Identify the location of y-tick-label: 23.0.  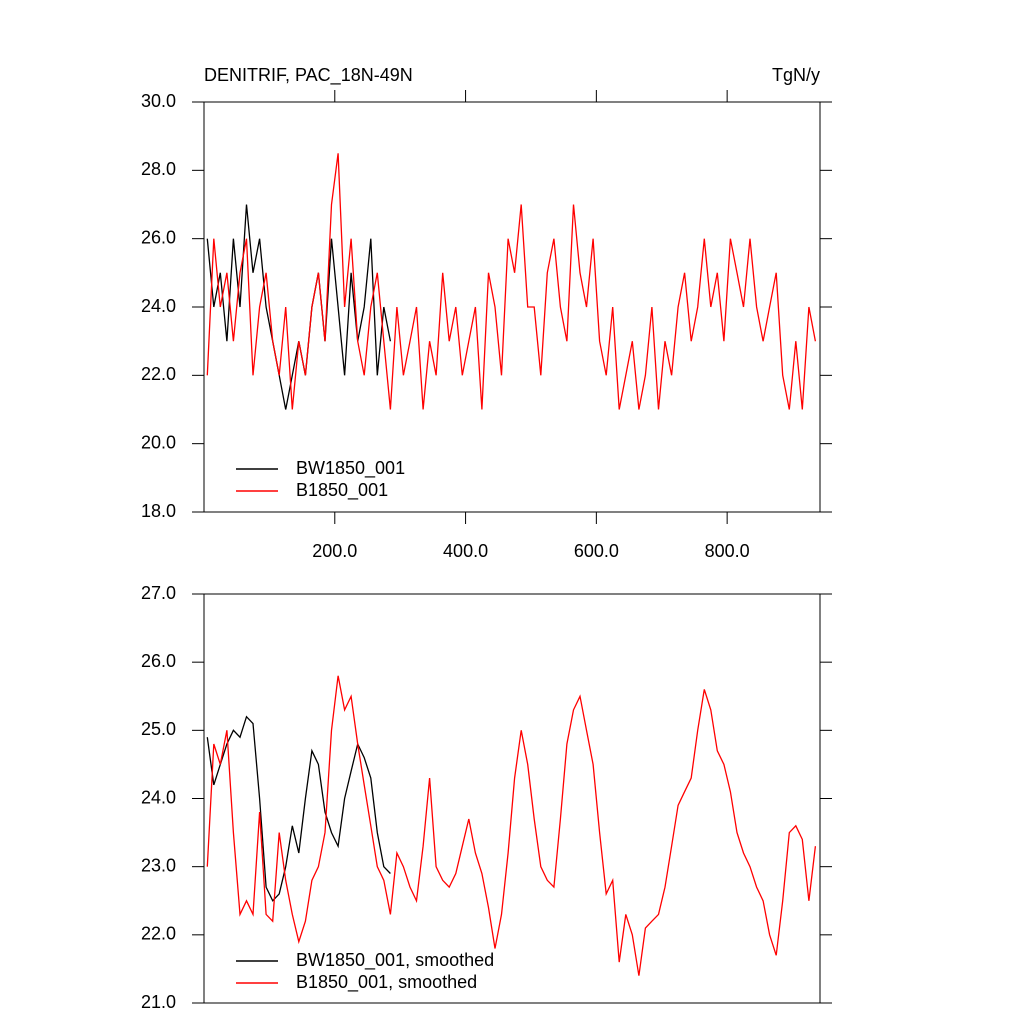
(158, 865).